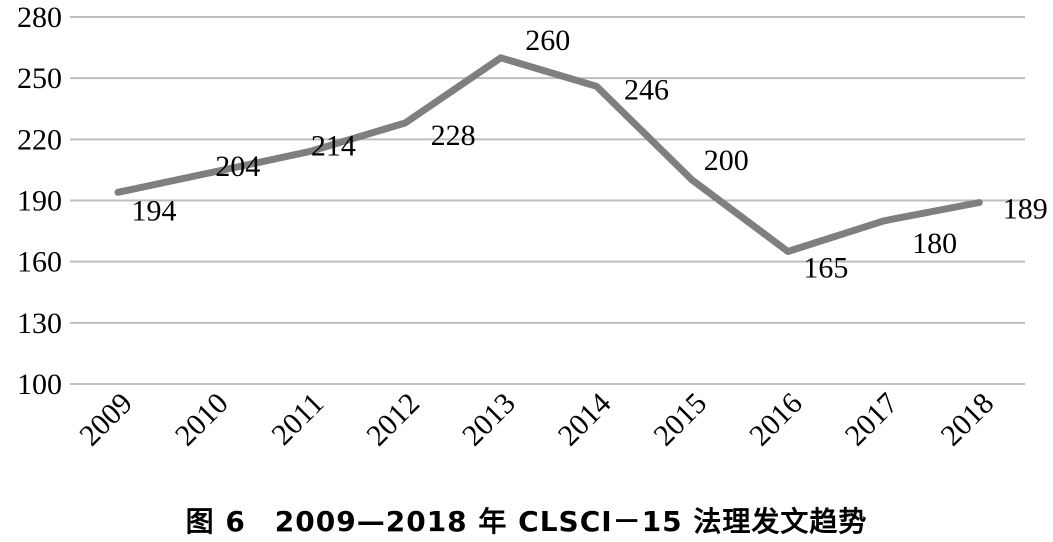  What do you see at coordinates (39, 323) in the screenshot?
I see `y-tick-label-130: 130` at bounding box center [39, 323].